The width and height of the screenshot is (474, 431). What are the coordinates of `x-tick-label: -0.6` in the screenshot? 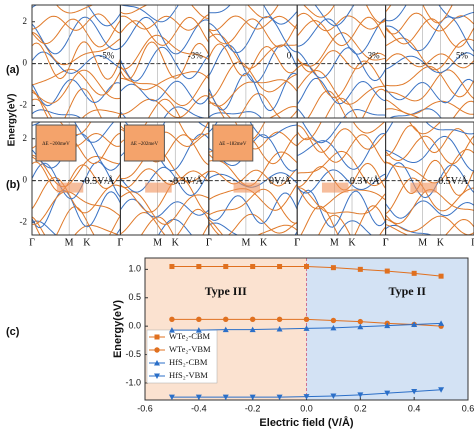 It's located at (145, 408).